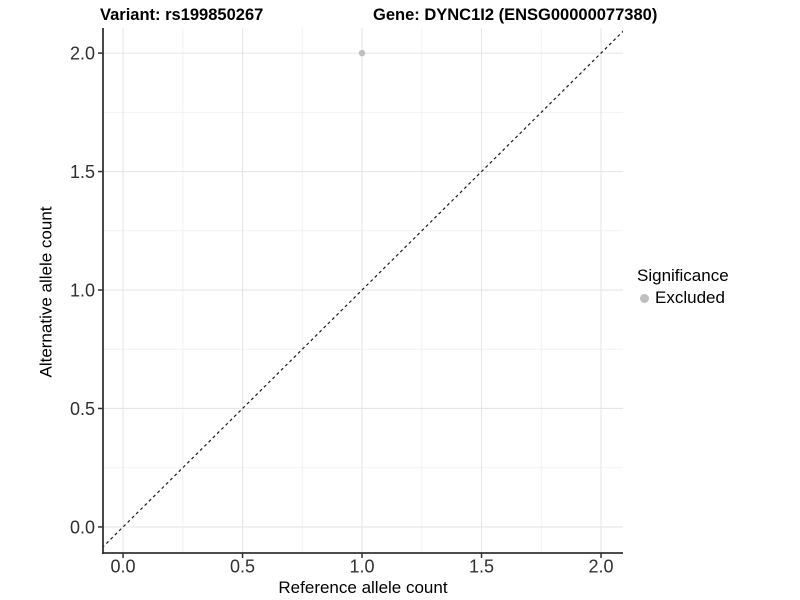 Image resolution: width=800 pixels, height=600 pixels. Describe the element at coordinates (82, 172) in the screenshot. I see `y-tick-label: 1.5` at that location.